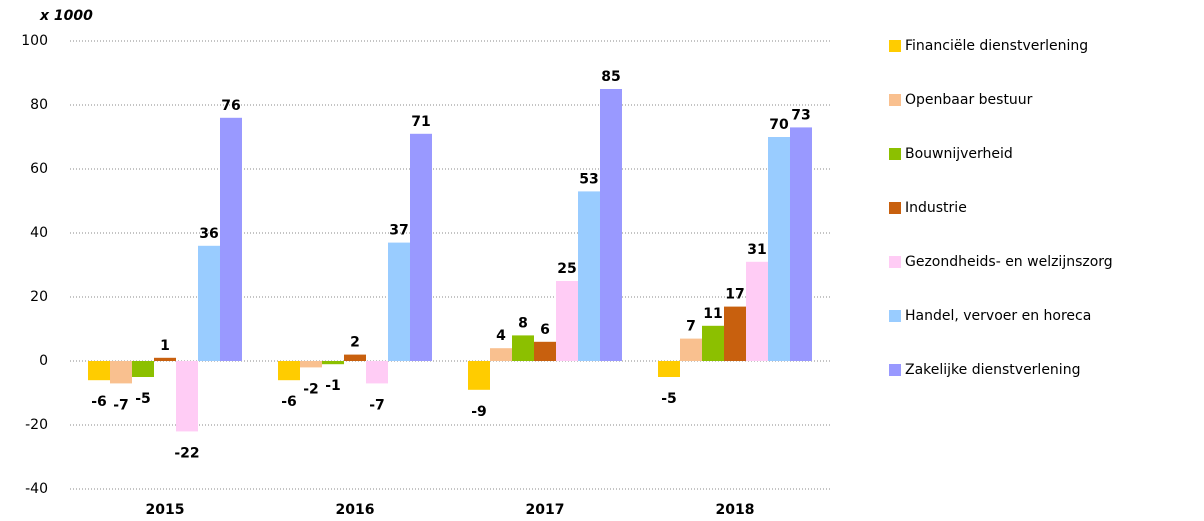 This screenshot has width=1204, height=521. I want to click on value-label: -9, so click(479, 412).